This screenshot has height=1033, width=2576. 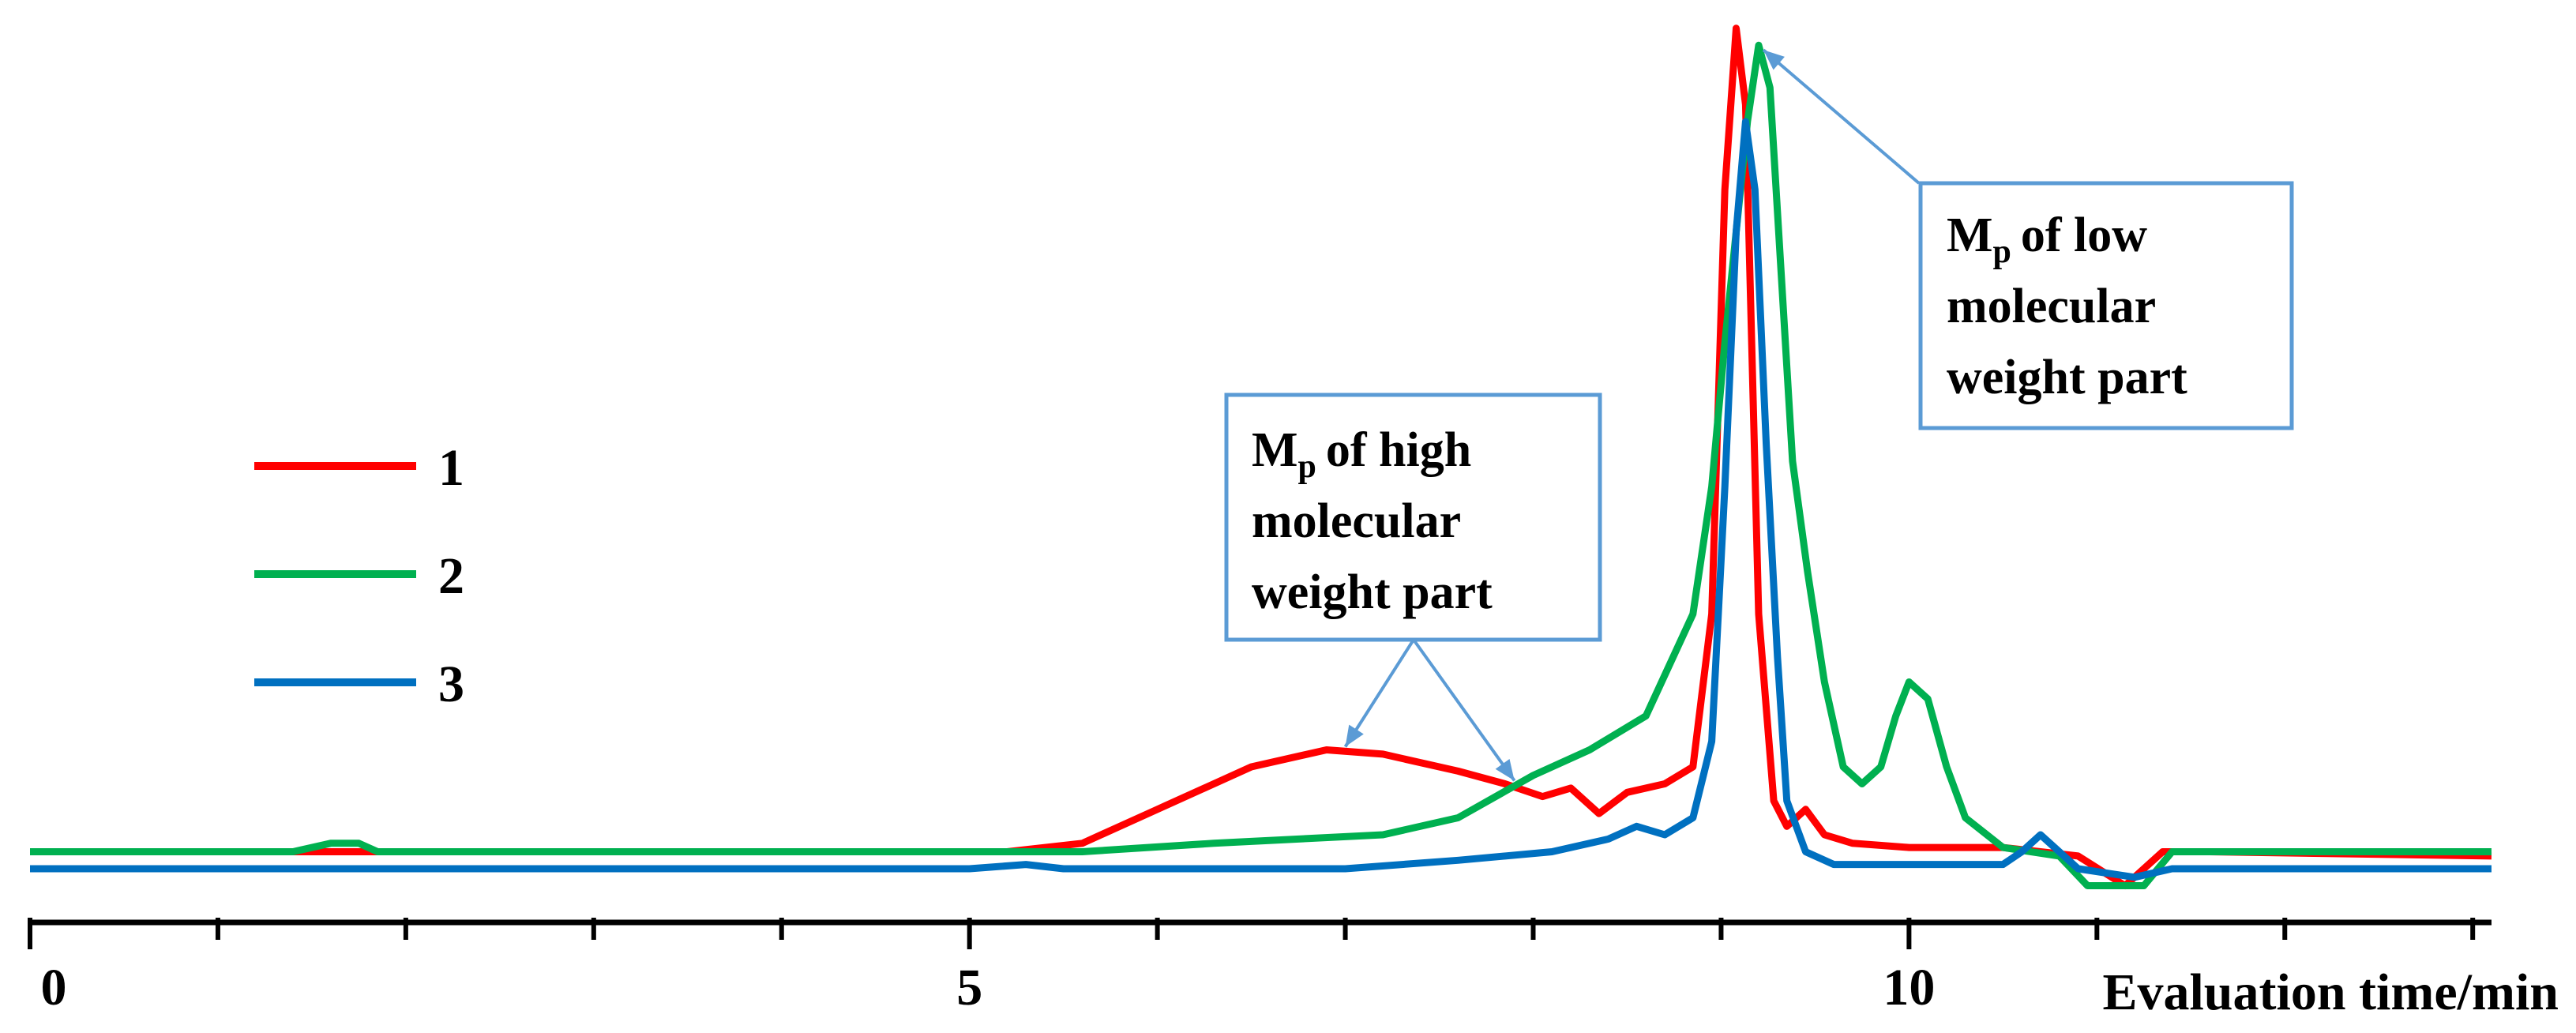 What do you see at coordinates (2002, 252) in the screenshot?
I see `annotation-low-mw-subscript: p` at bounding box center [2002, 252].